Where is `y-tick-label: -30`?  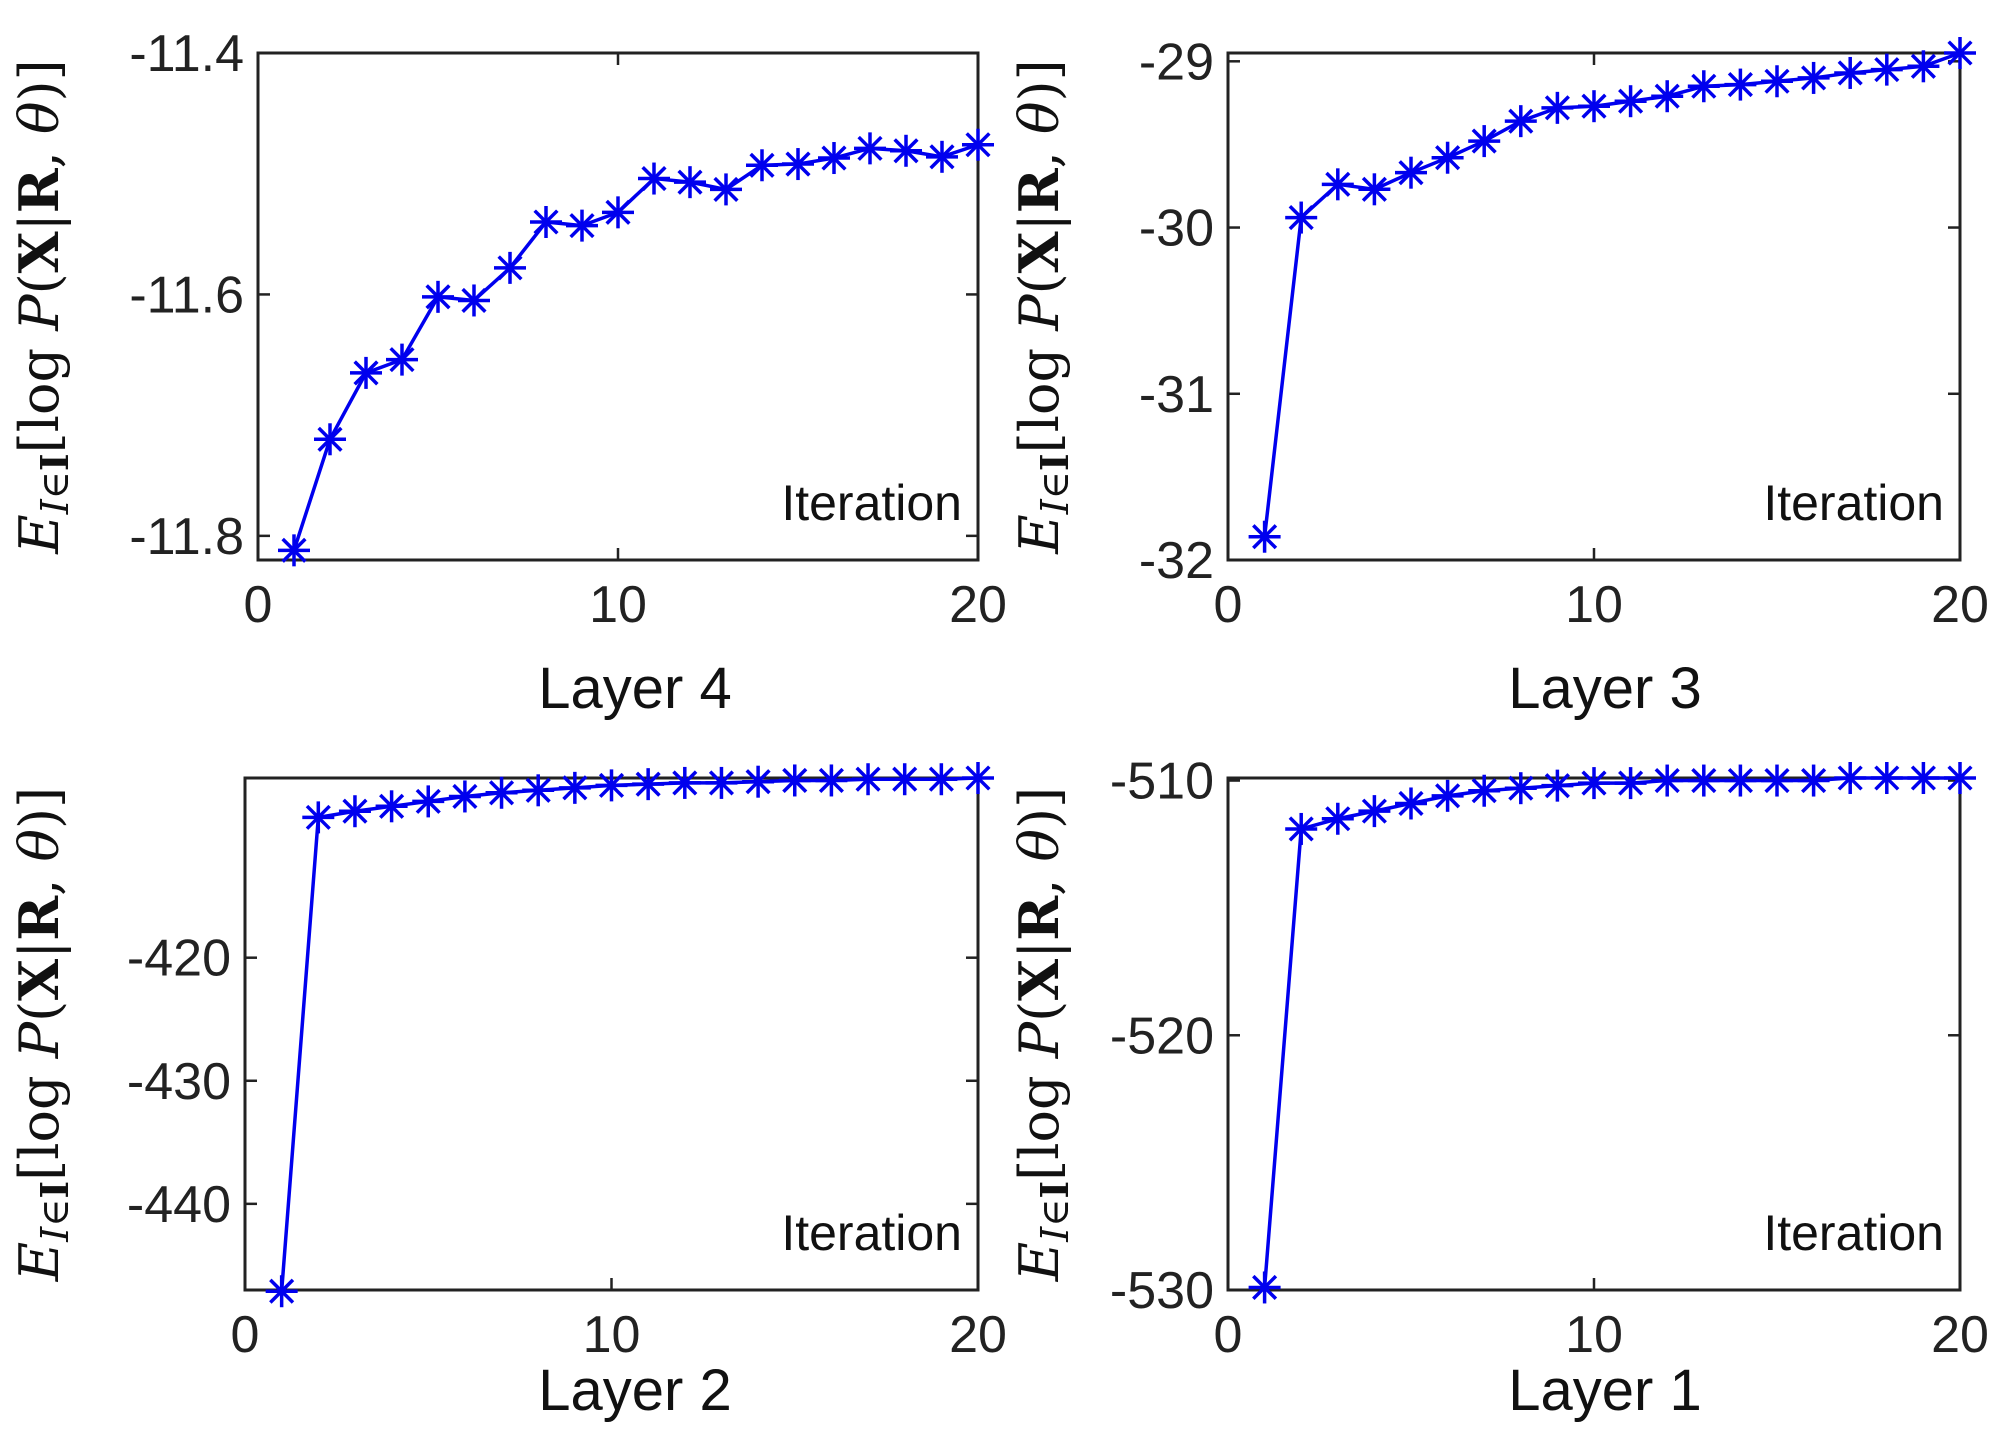
y-tick-label: -30 is located at coordinates (1176, 229).